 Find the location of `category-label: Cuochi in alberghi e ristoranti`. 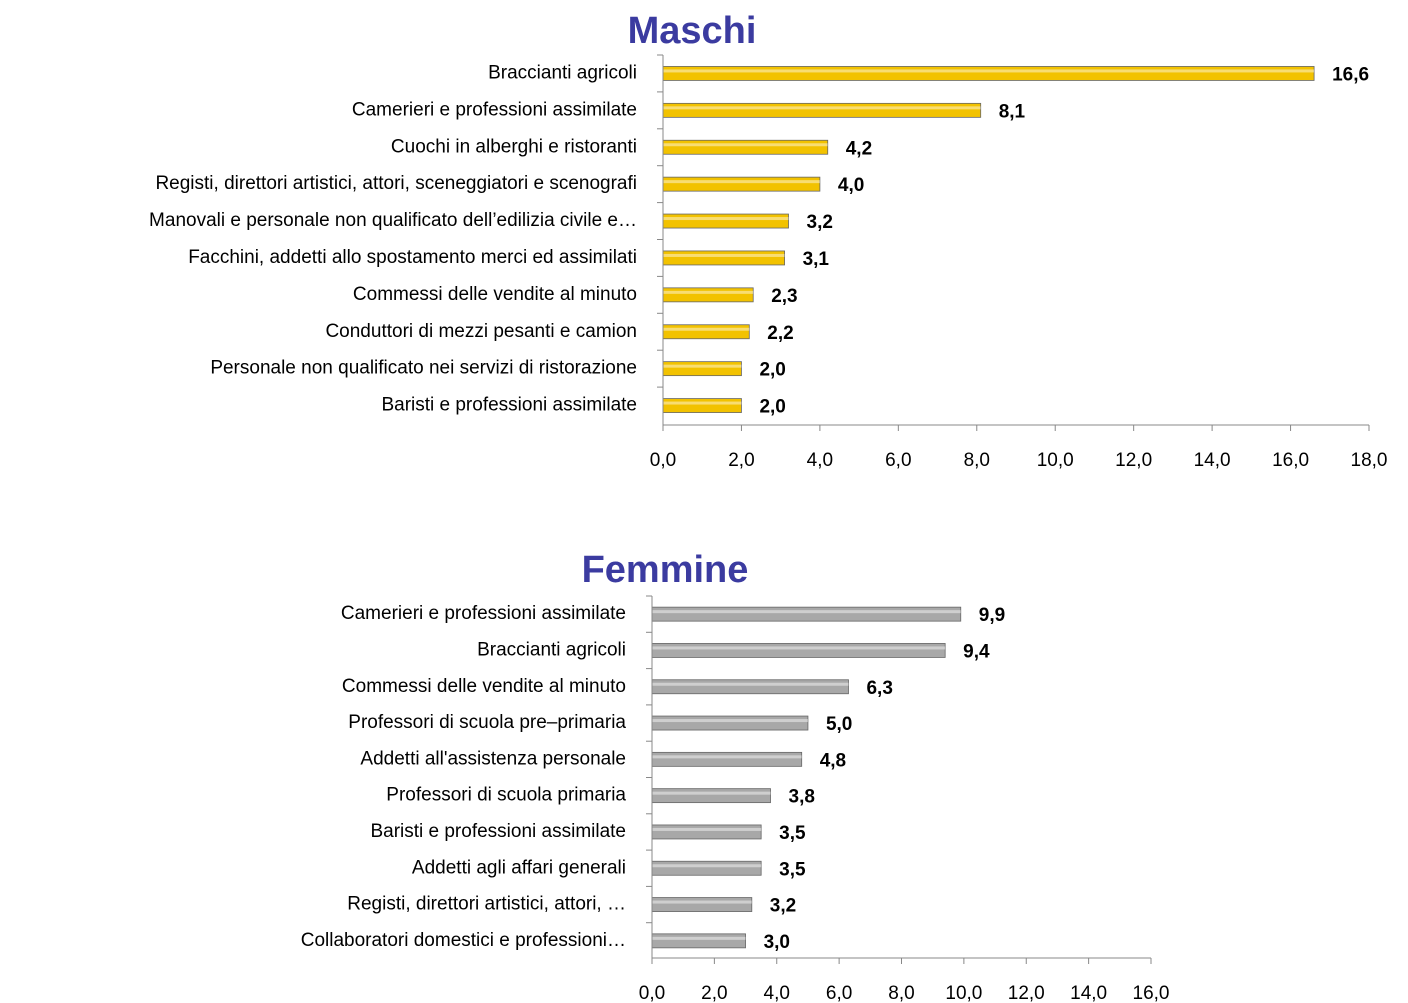

category-label: Cuochi in alberghi e ristoranti is located at coordinates (514, 146).